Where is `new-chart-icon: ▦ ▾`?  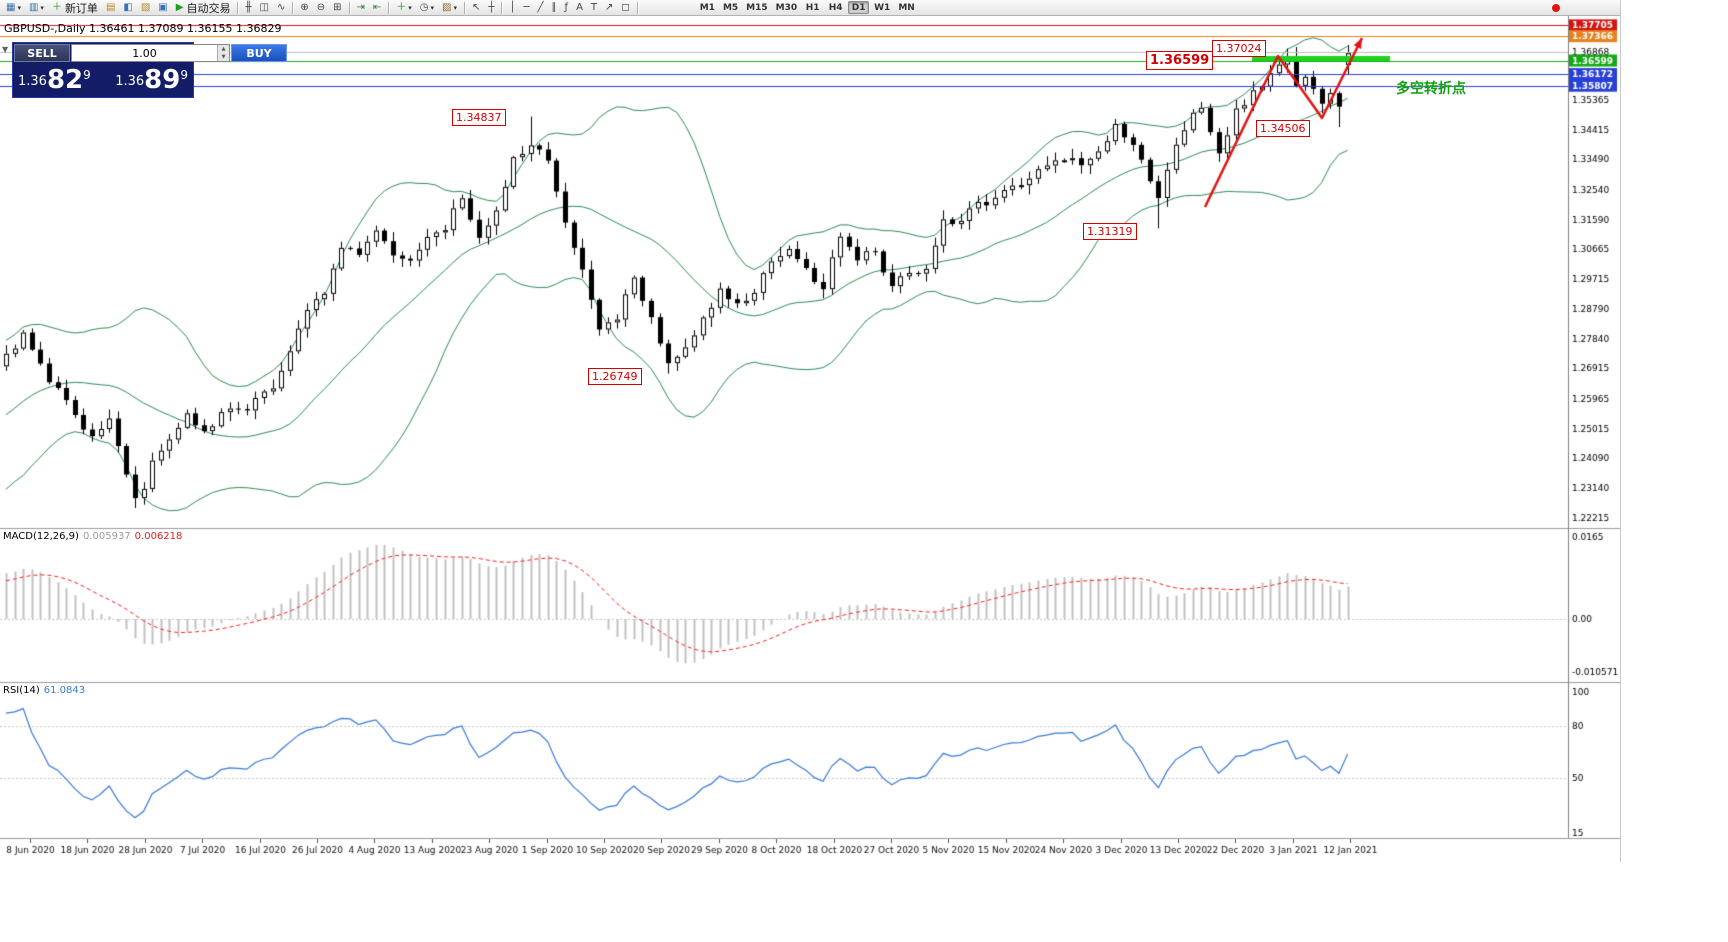
new-chart-icon: ▦ ▾ is located at coordinates (13, 8).